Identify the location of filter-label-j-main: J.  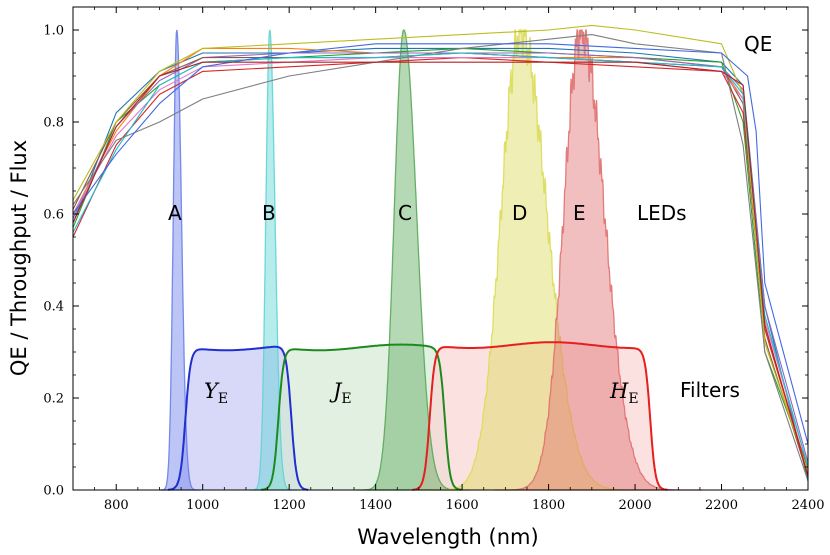
(336, 391).